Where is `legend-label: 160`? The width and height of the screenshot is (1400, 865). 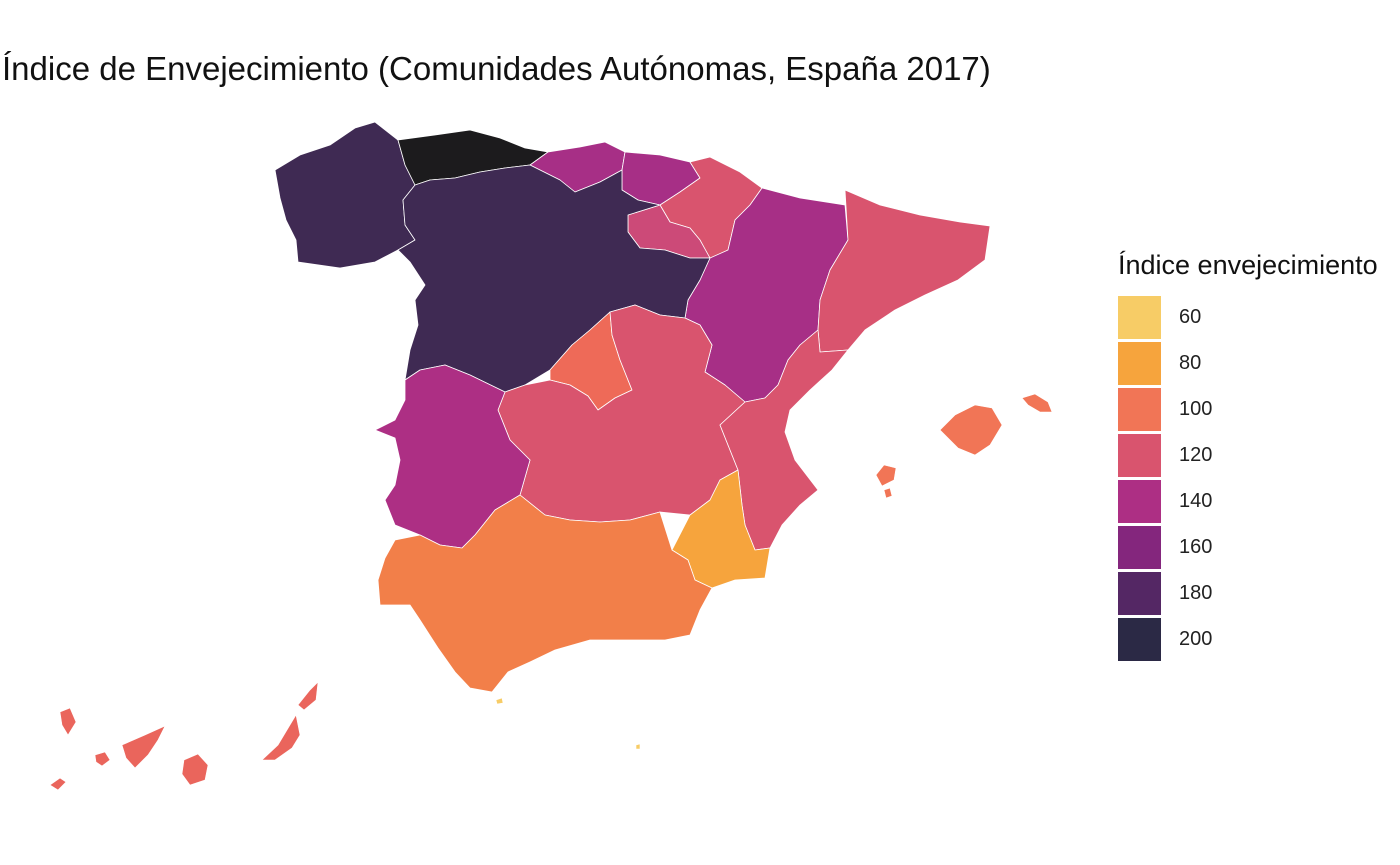
legend-label: 160 is located at coordinates (1196, 546).